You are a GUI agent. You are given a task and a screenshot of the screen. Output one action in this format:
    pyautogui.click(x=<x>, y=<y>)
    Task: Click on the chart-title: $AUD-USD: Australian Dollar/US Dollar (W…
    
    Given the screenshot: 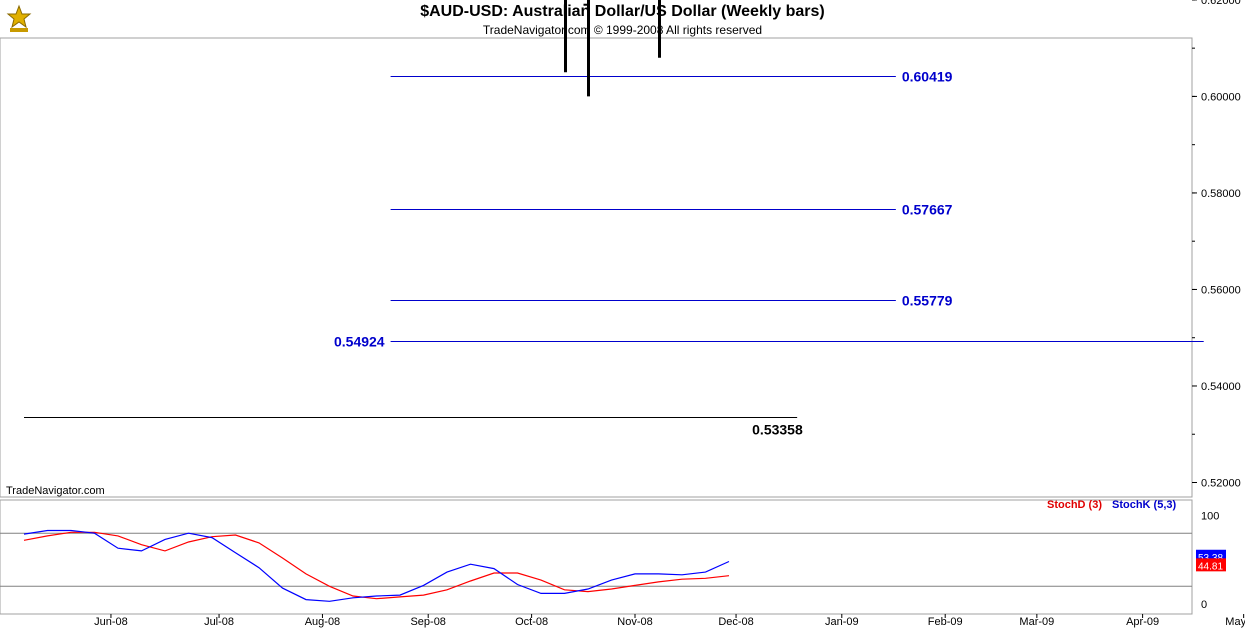 What is the action you would take?
    pyautogui.click(x=622, y=11)
    